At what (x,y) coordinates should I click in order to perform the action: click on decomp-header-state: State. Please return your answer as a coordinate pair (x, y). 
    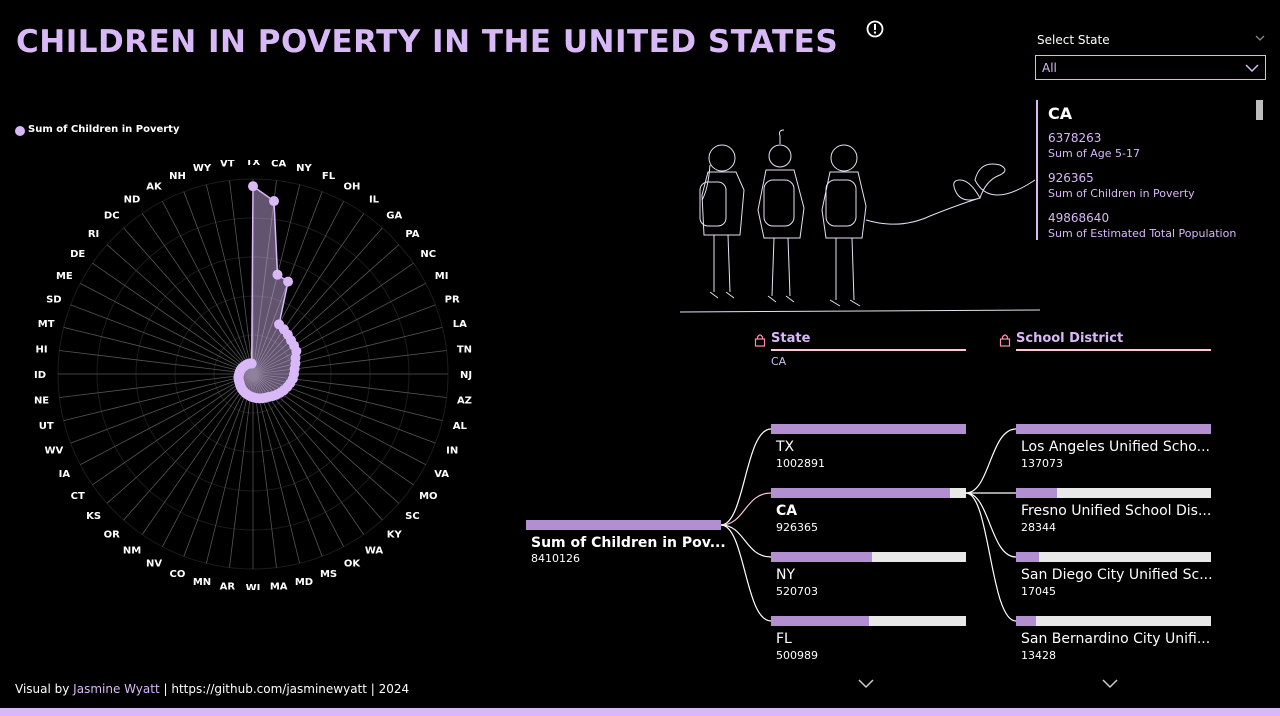
    Looking at the image, I should click on (791, 338).